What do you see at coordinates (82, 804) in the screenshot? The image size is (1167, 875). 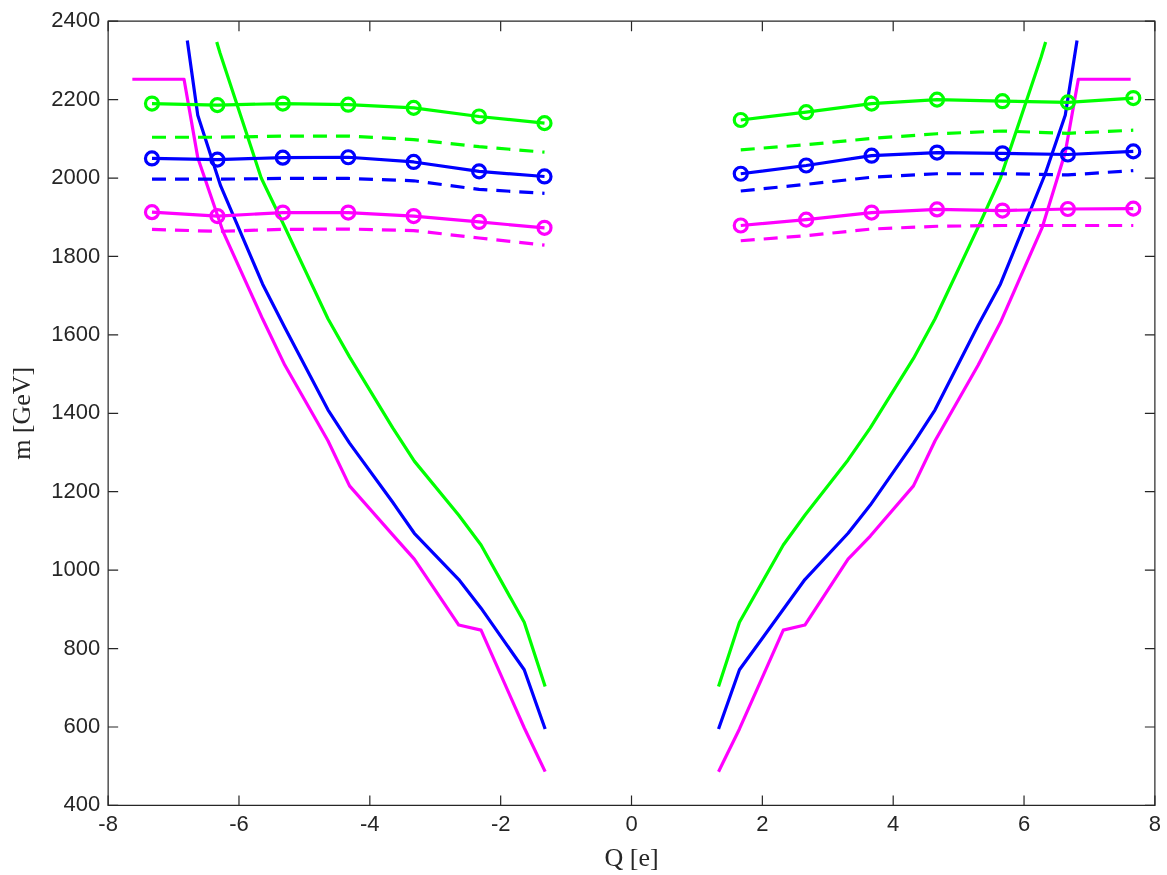 I see `y-tick-label: 400` at bounding box center [82, 804].